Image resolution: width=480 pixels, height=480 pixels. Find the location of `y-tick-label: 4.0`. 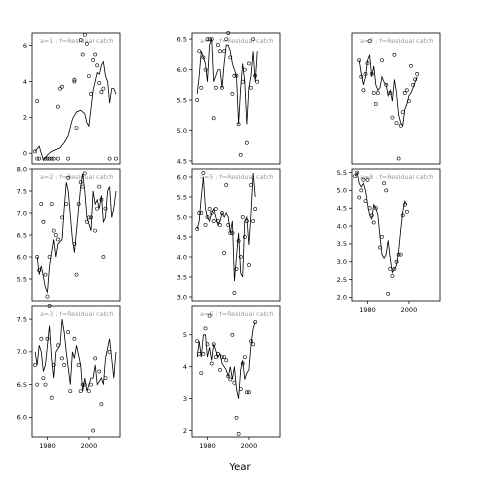

y-tick-label: 4.0 is located at coordinates (342, 226).